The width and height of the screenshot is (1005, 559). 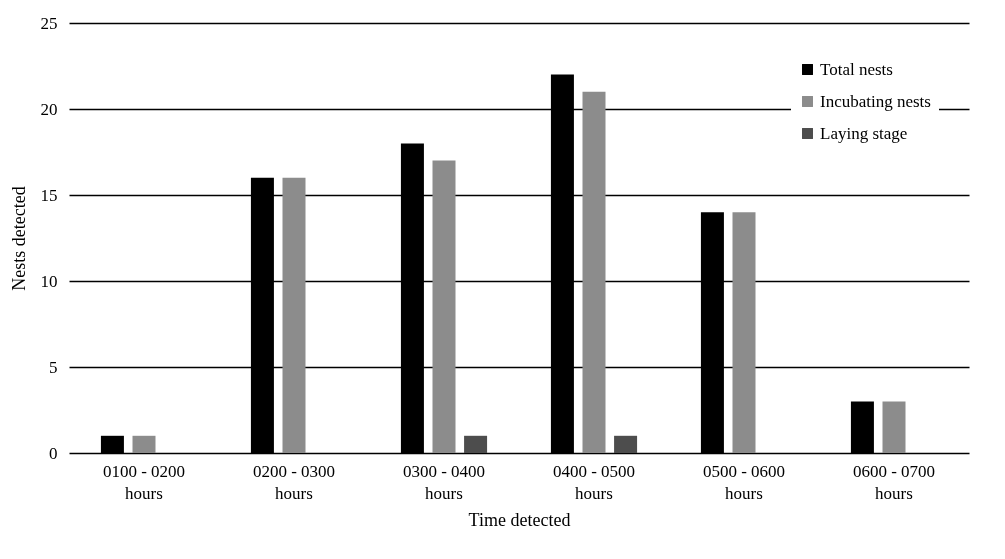 I want to click on y-tick-label: 20, so click(x=49, y=109).